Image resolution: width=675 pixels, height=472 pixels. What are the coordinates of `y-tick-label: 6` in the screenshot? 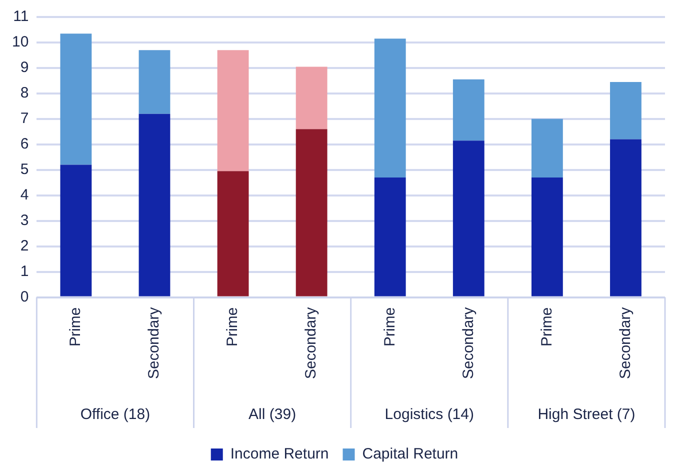 It's located at (24, 144).